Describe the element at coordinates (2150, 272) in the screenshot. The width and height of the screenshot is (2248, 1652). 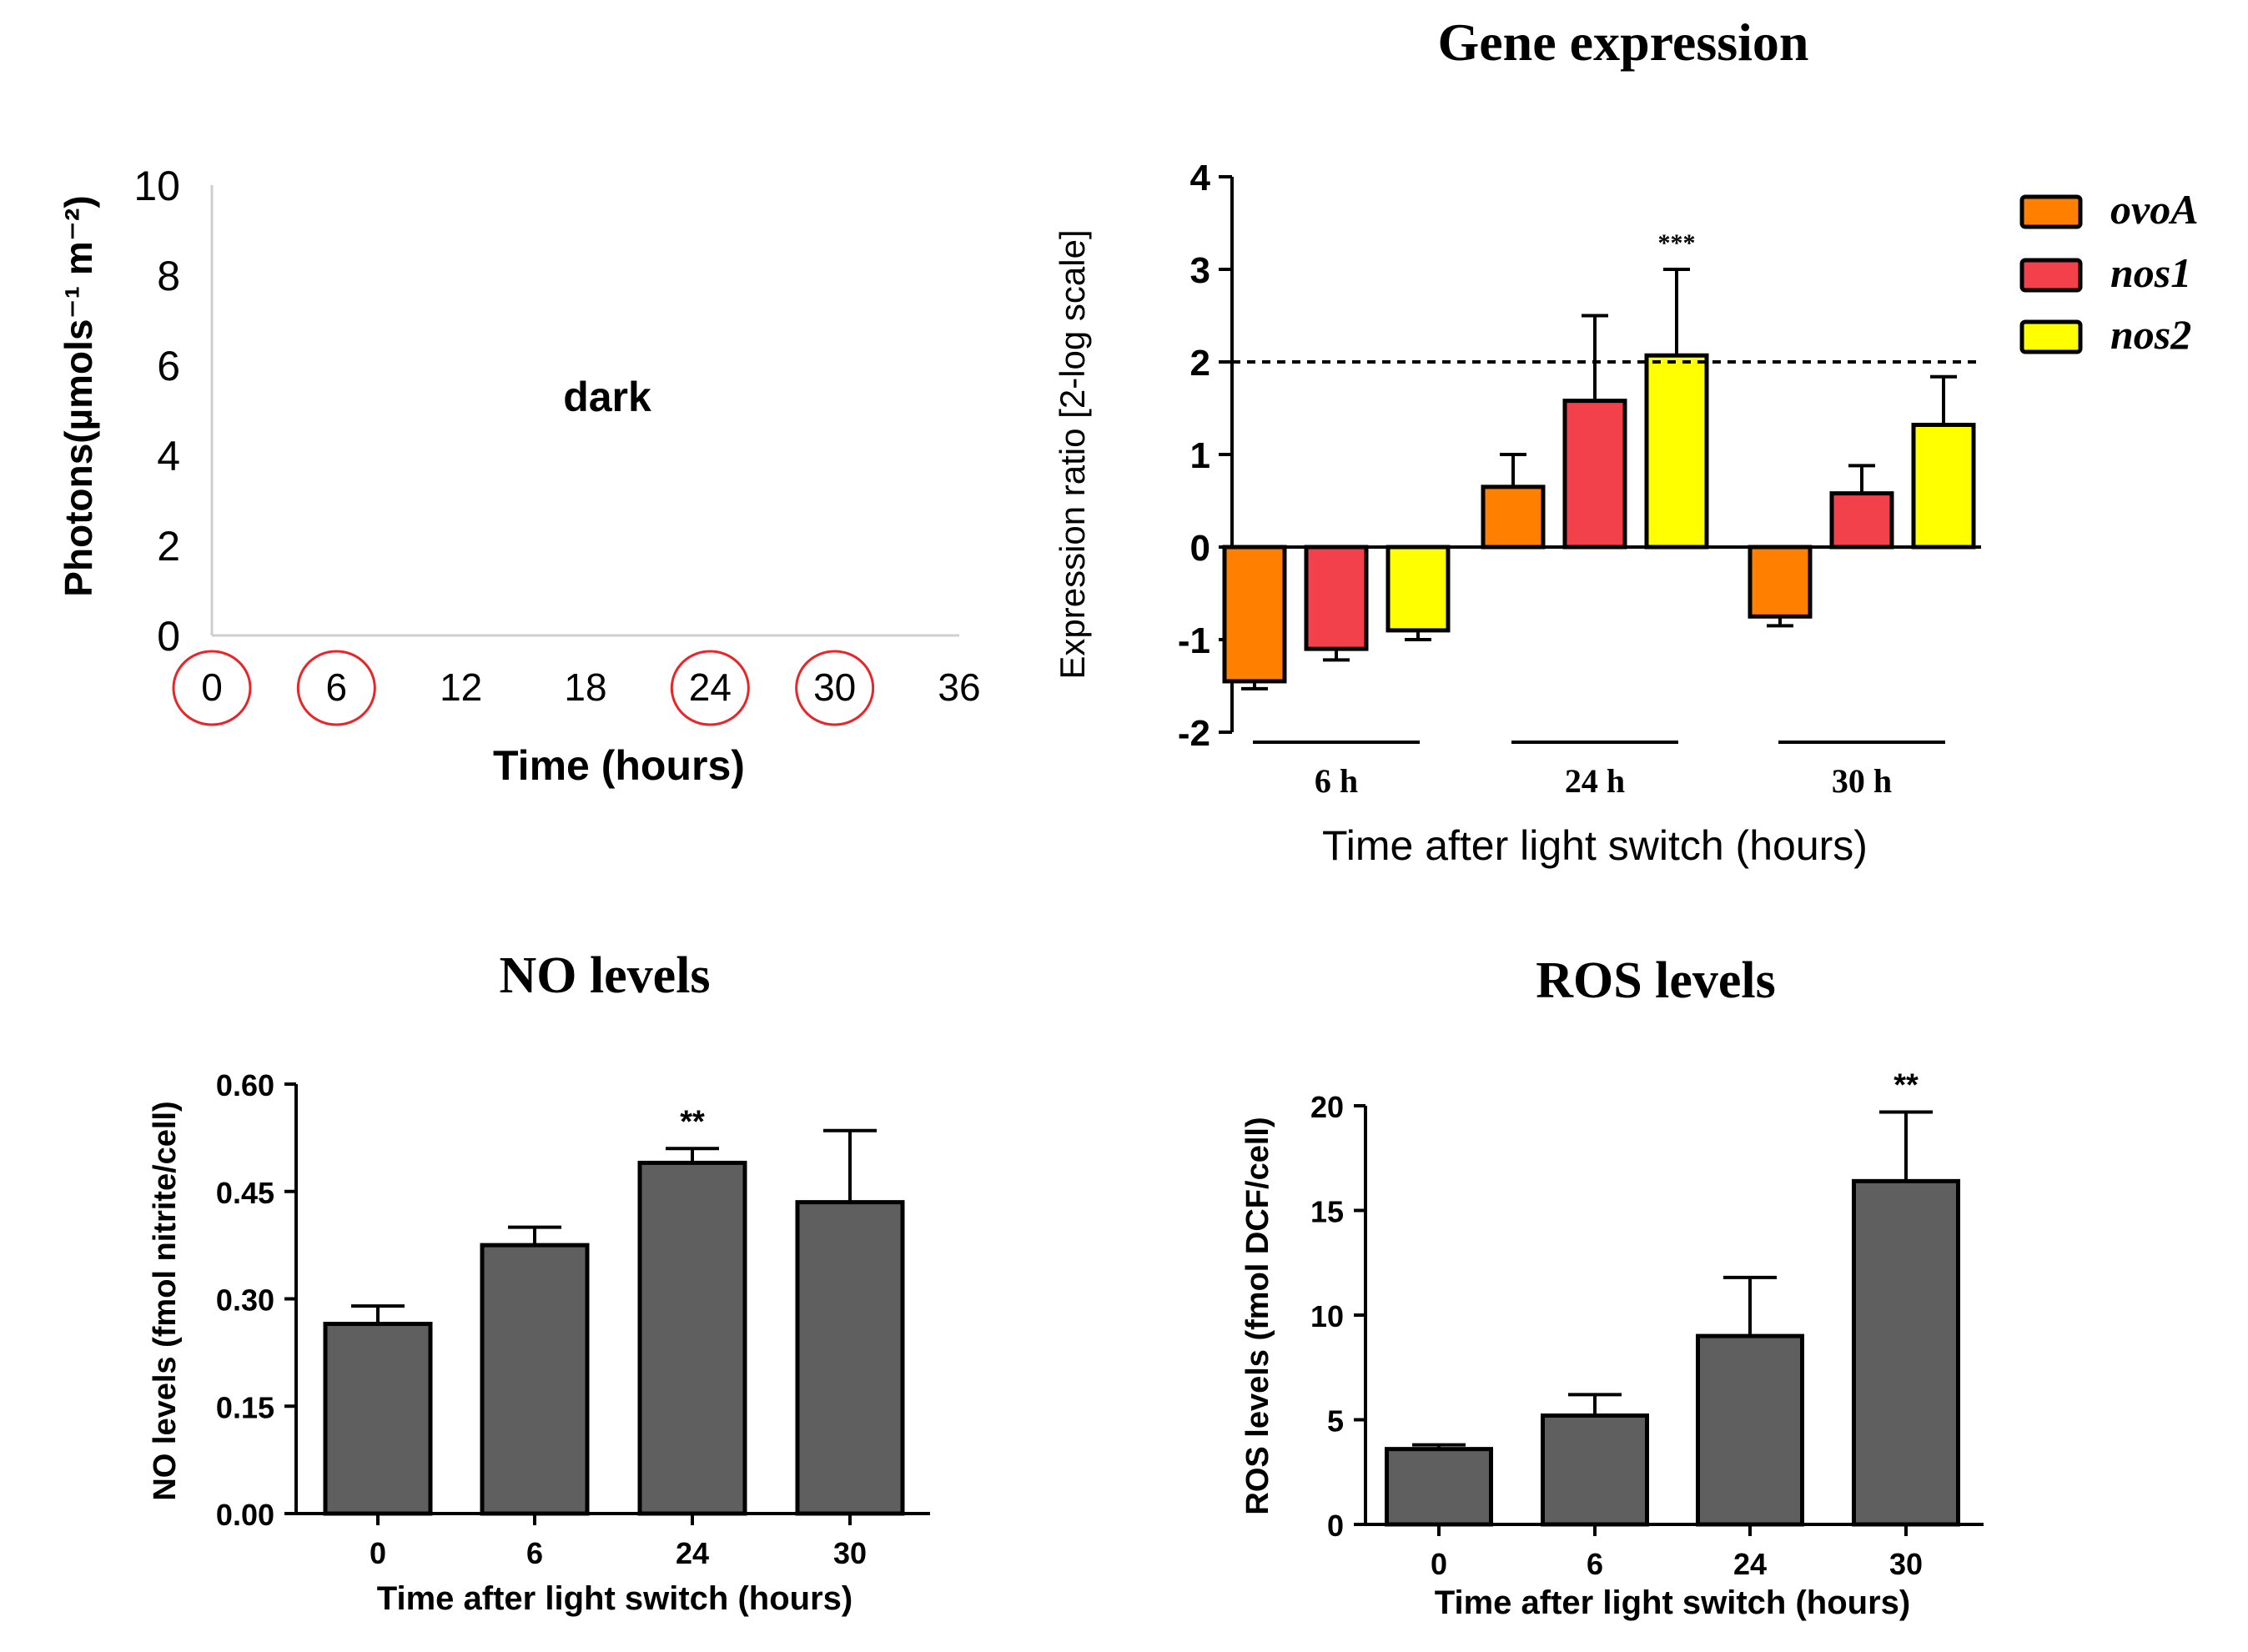
I see `legend-label-nos1: nos1` at that location.